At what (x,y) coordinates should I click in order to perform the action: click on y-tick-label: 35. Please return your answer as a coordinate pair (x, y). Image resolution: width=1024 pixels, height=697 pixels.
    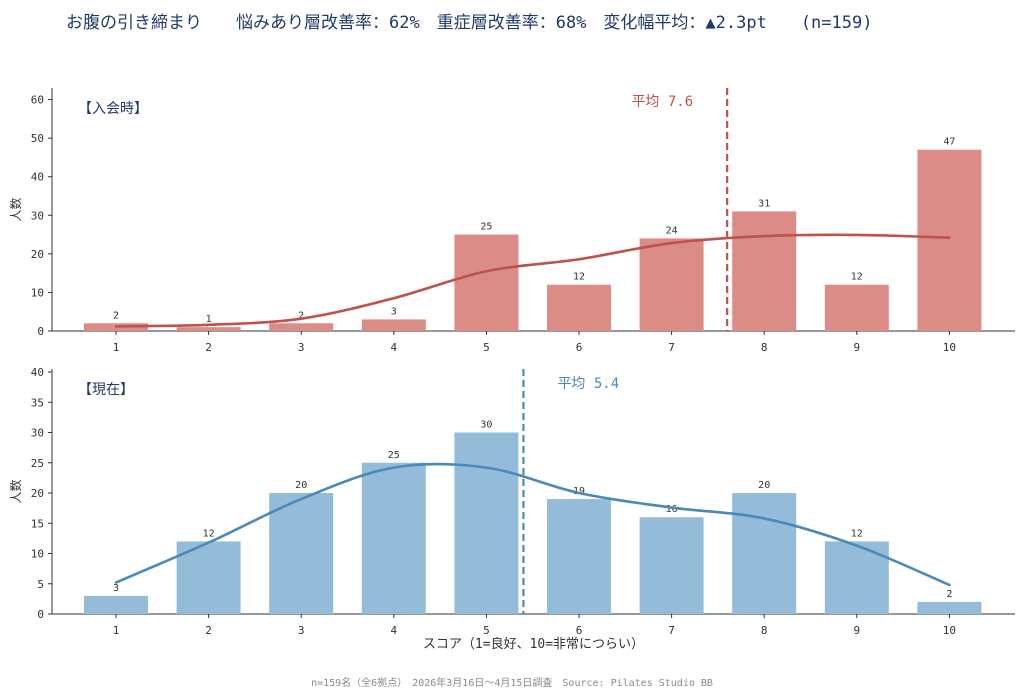
    Looking at the image, I should click on (37, 402).